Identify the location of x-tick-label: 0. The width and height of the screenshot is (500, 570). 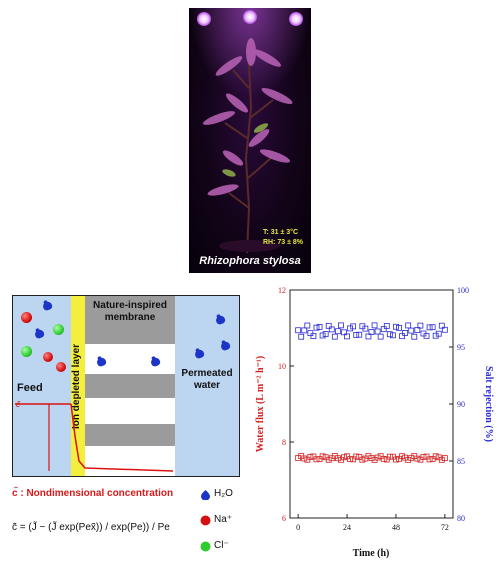
(298, 527).